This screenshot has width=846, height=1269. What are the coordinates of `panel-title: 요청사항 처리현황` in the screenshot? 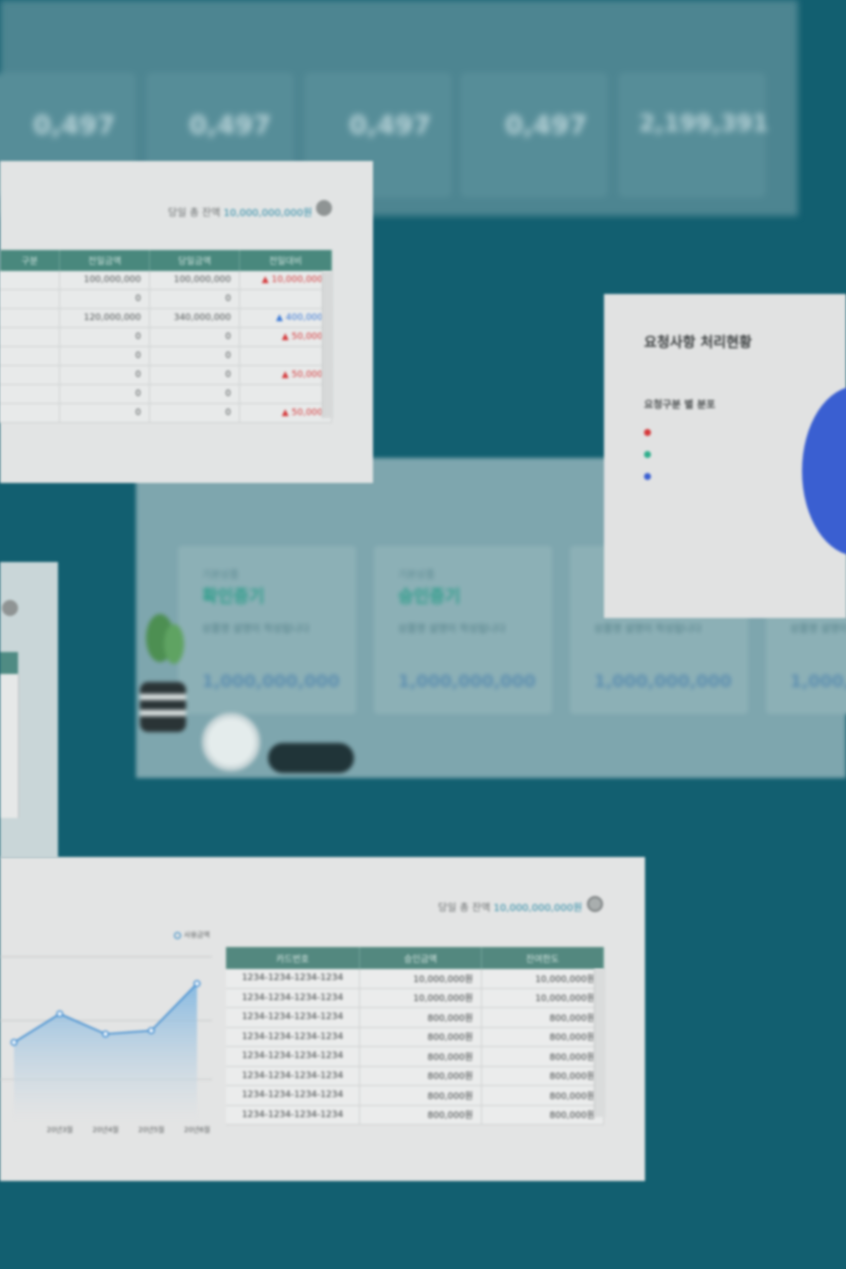 It's located at (698, 343).